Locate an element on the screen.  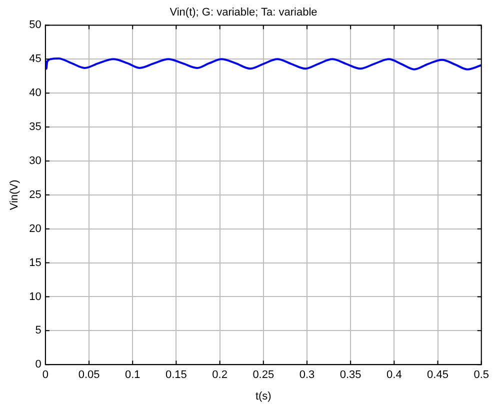
y-tick-label: 25 is located at coordinates (35, 194).